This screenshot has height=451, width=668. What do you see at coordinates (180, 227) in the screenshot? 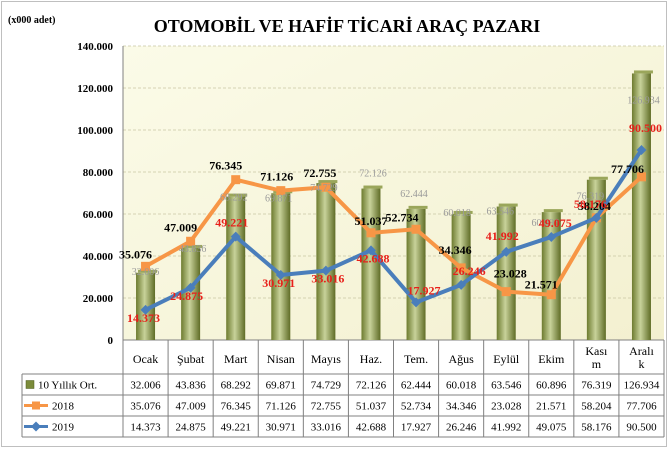
I see `data-label-2018: 47.009` at bounding box center [180, 227].